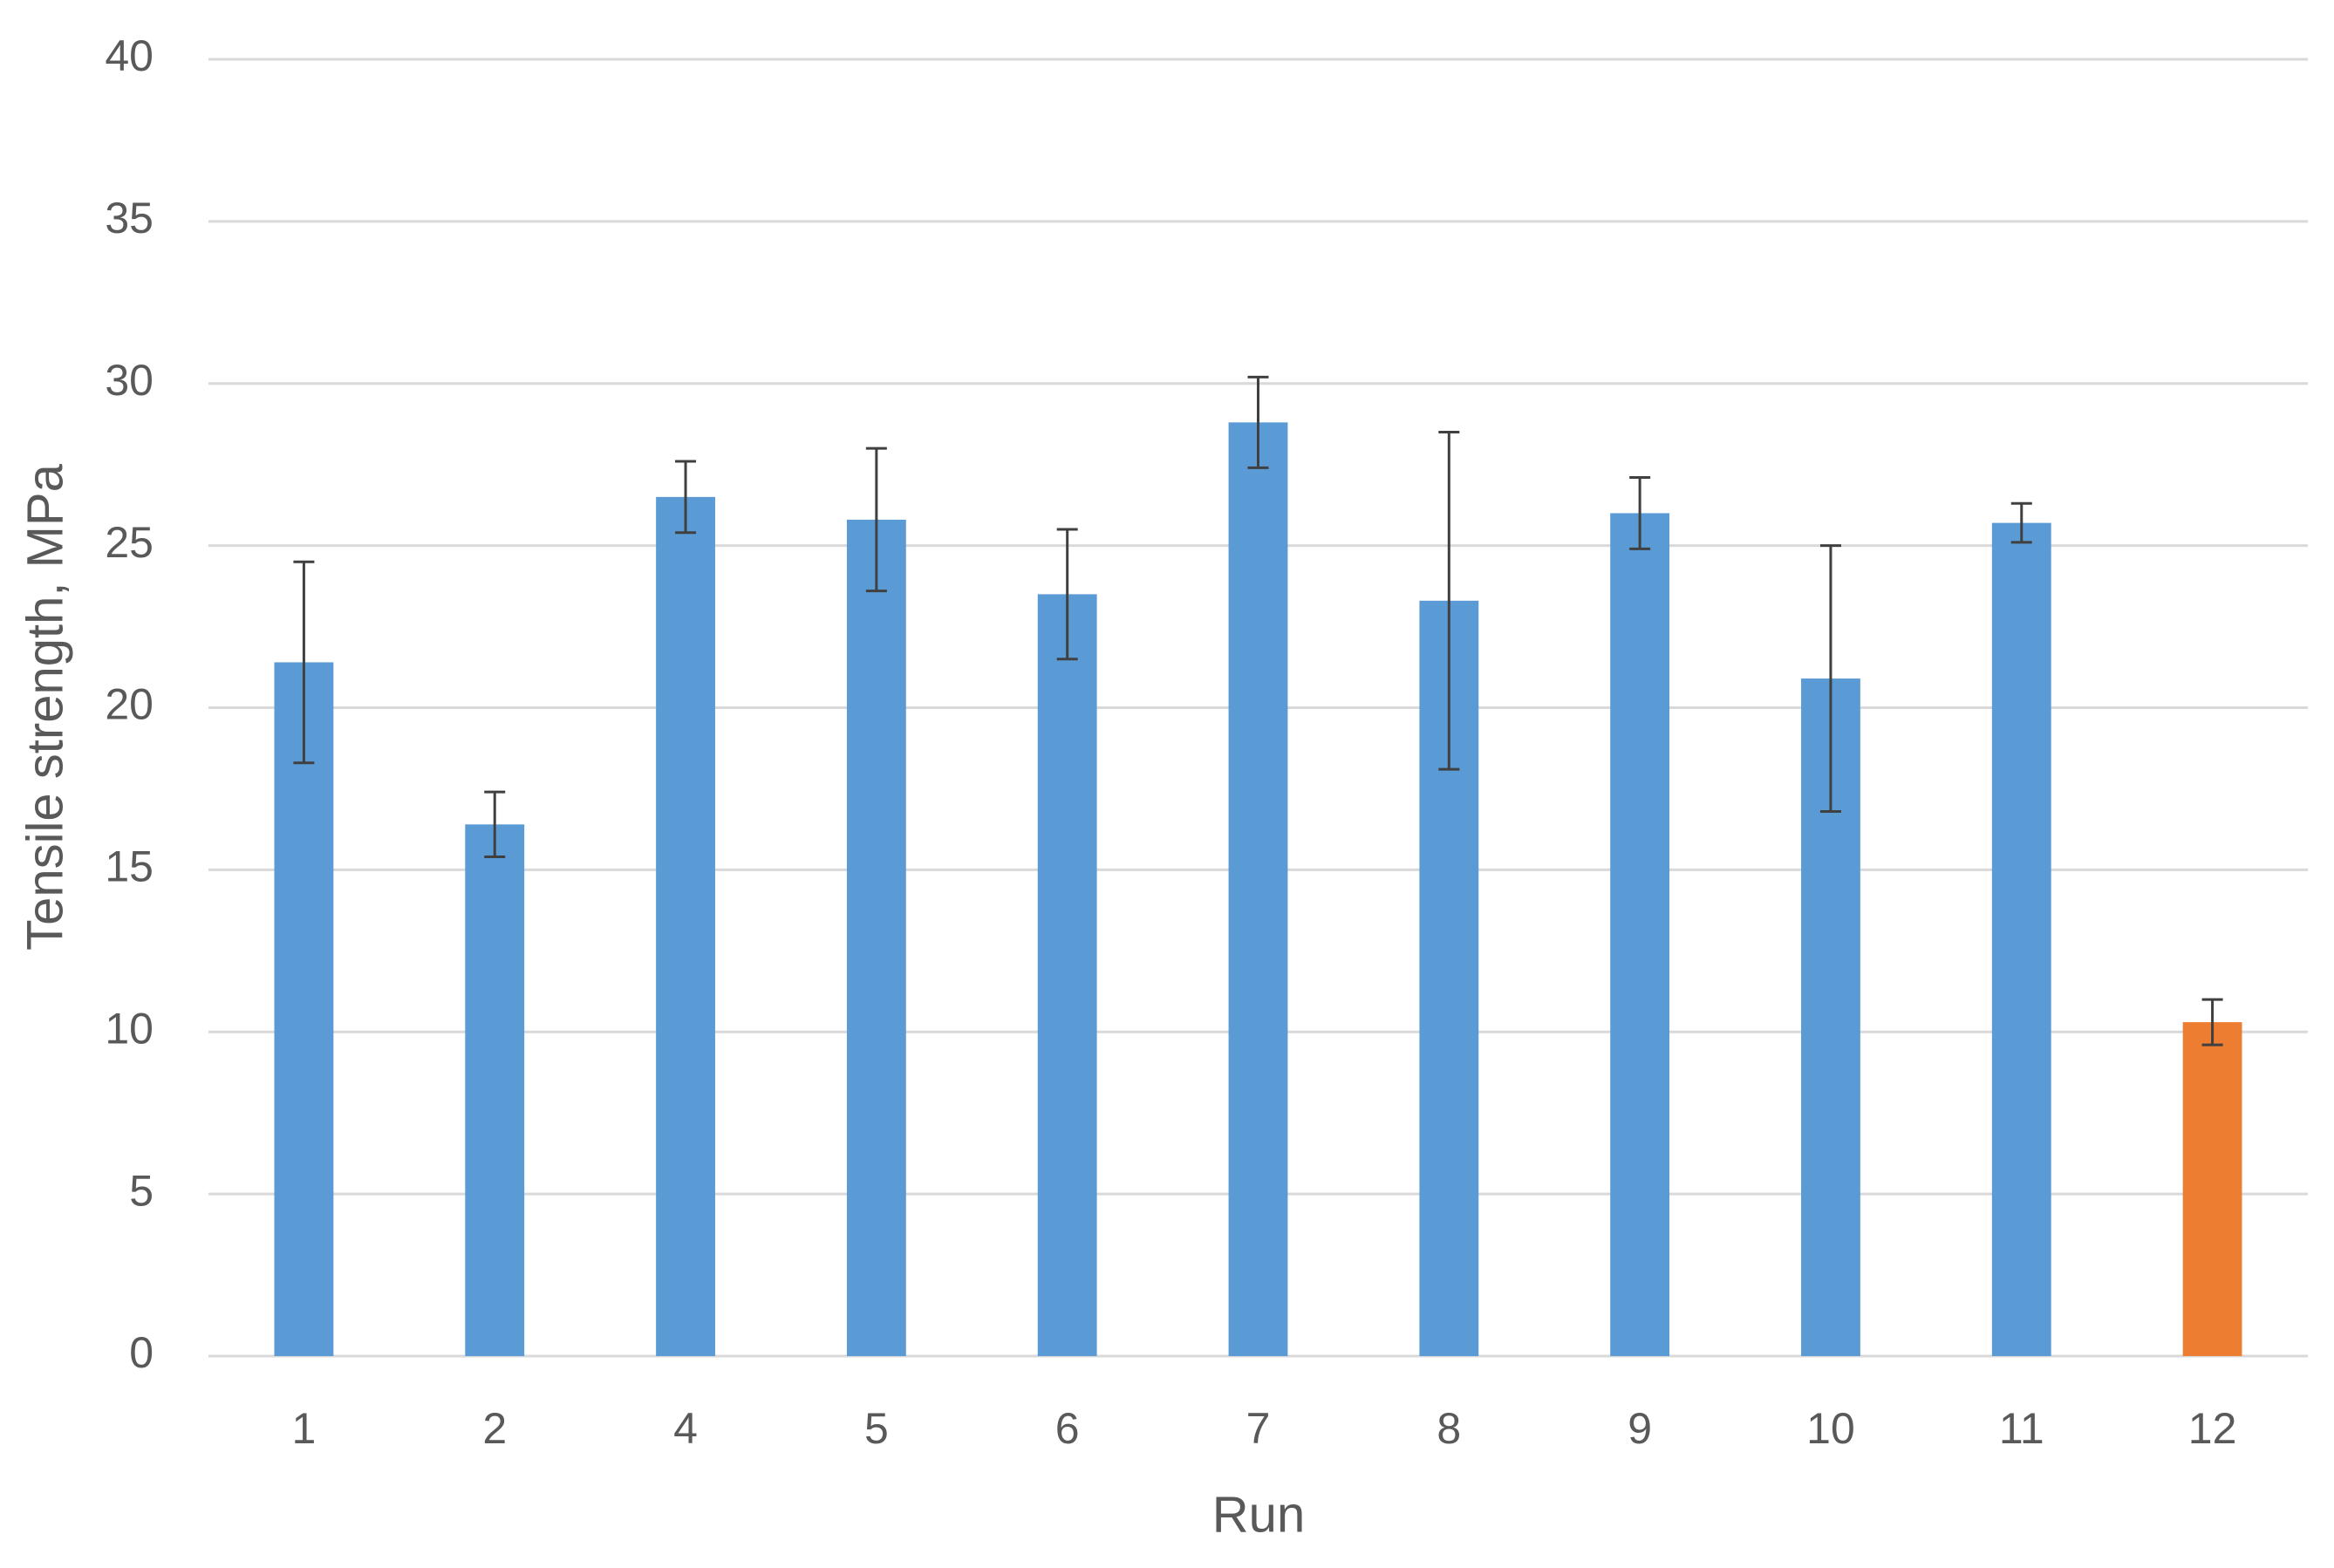 This screenshot has height=1568, width=2334. What do you see at coordinates (141, 1190) in the screenshot?
I see `y-tick-label: 5` at bounding box center [141, 1190].